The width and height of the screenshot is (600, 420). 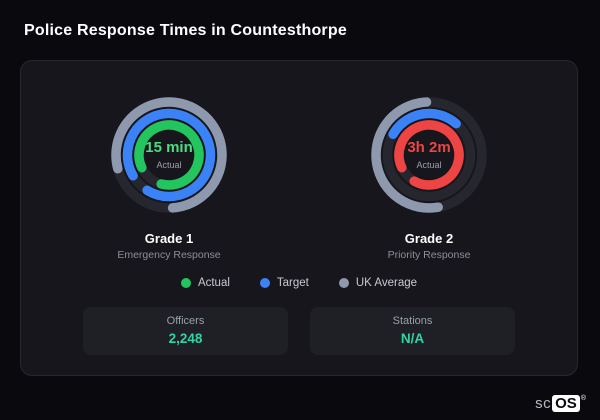 What do you see at coordinates (185, 338) in the screenshot?
I see `stat-value-officers: 2,248` at bounding box center [185, 338].